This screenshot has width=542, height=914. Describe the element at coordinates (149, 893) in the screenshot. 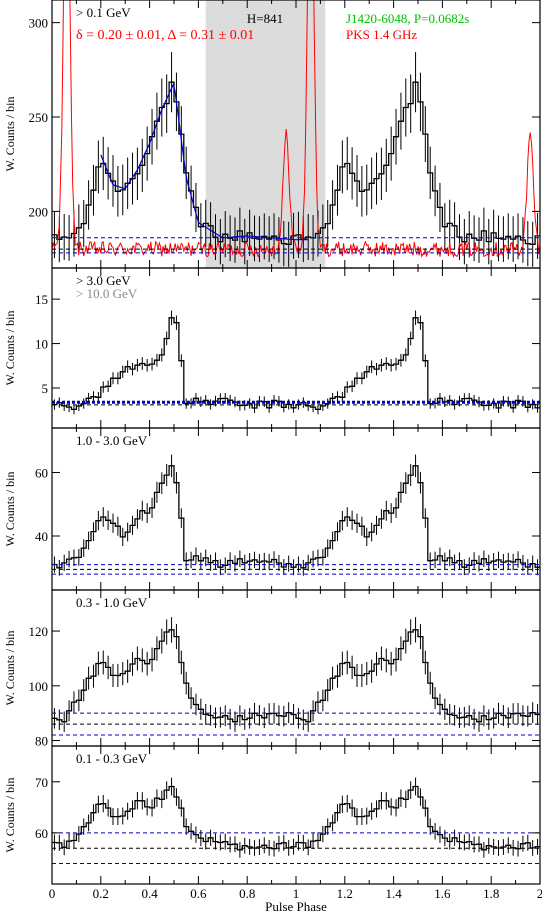

I see `x-tick-label: 0.4` at that location.